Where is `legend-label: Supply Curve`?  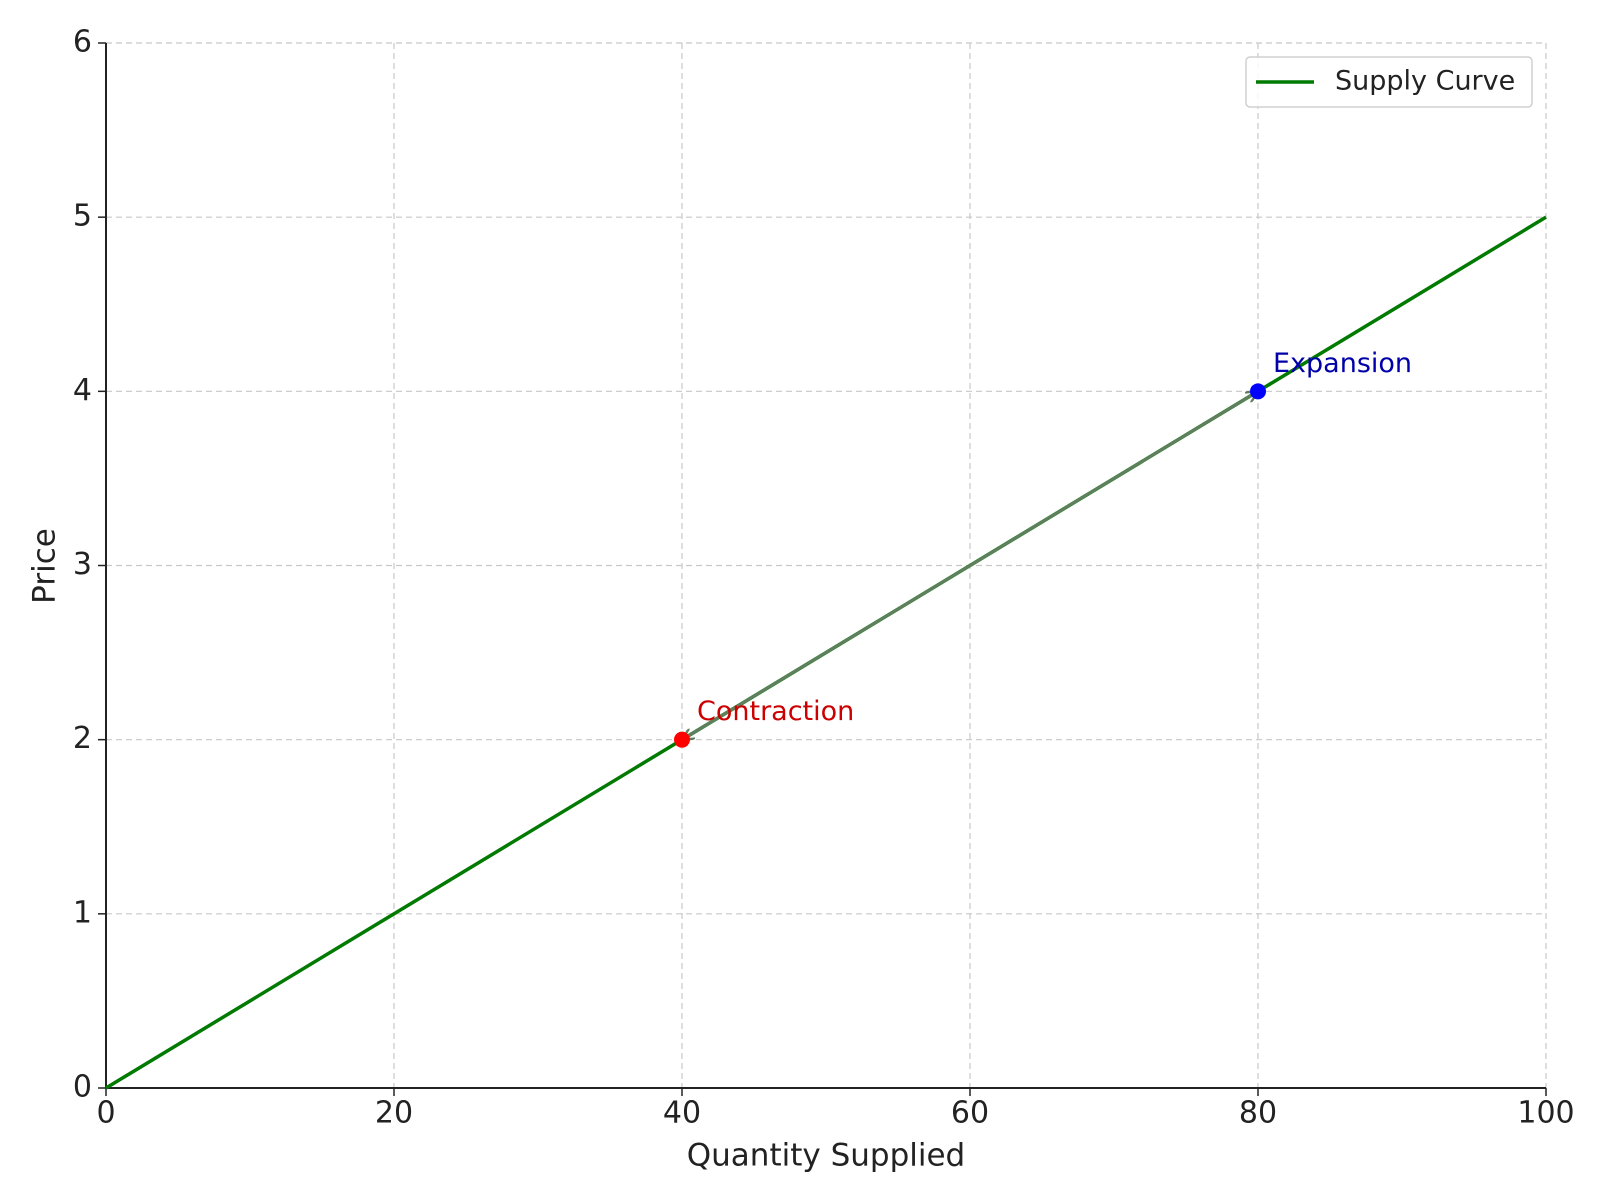
legend-label: Supply Curve is located at coordinates (1425, 81).